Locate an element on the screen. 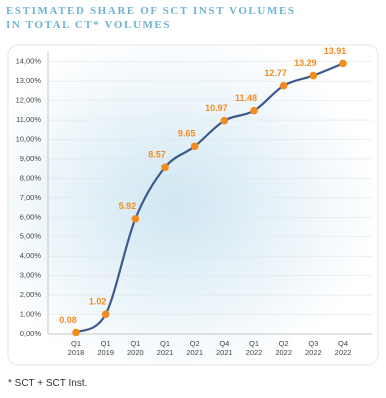 The height and width of the screenshot is (398, 386). y-tick-label: 11,00% is located at coordinates (28, 119).